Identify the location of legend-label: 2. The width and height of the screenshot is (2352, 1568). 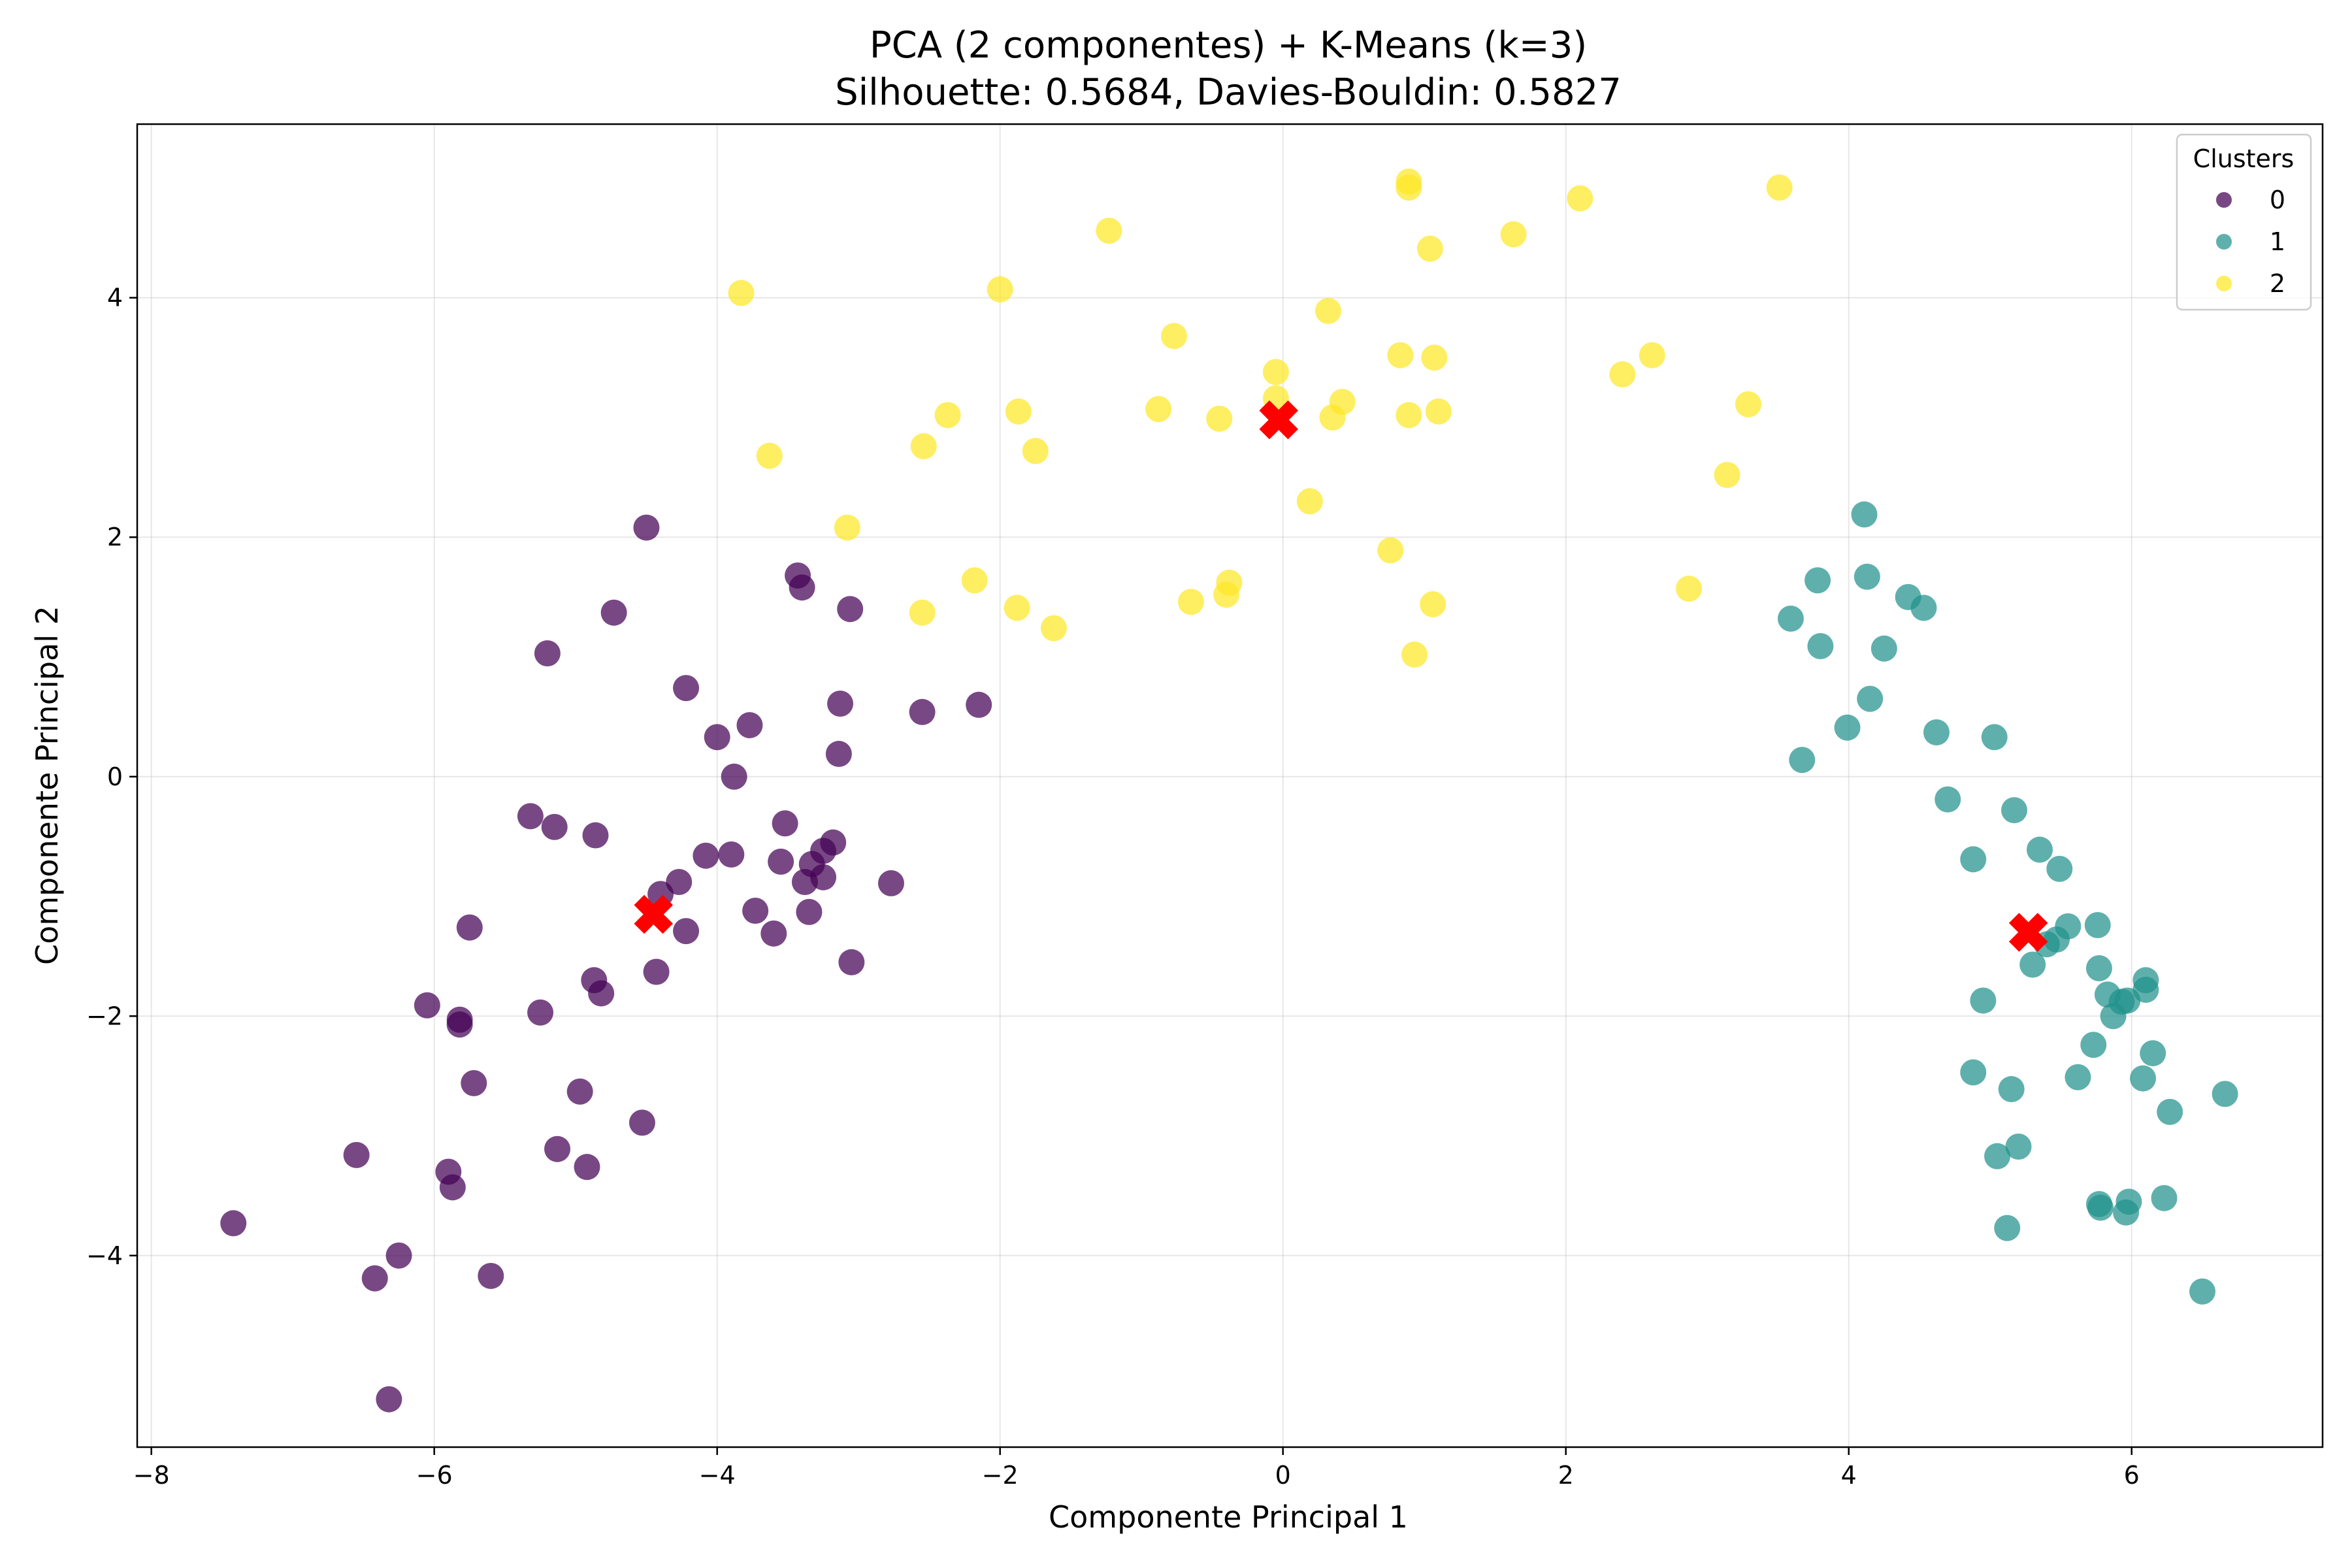
(2277, 283).